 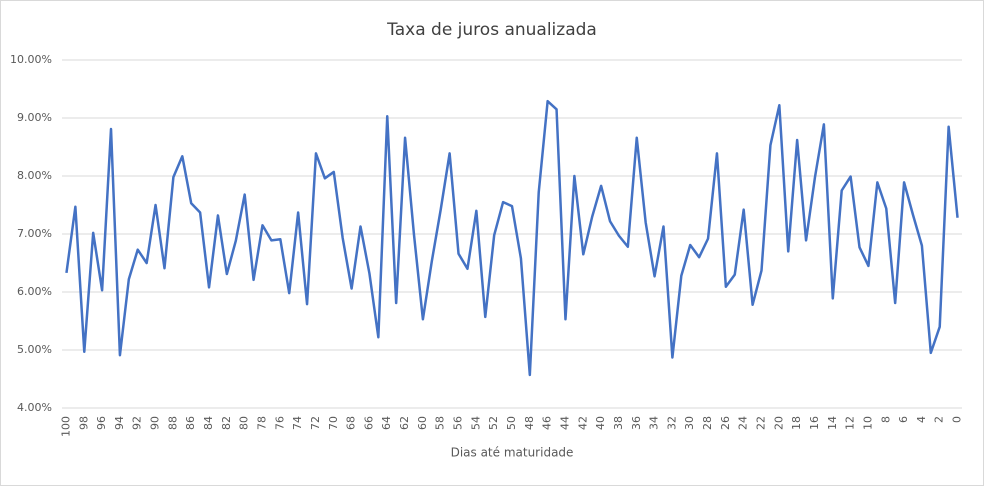 I want to click on x-tick-label: 52, so click(x=493, y=423).